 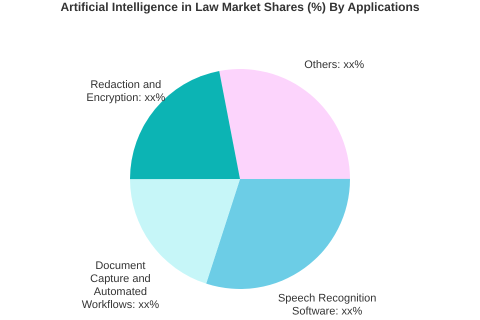 What do you see at coordinates (126, 91) in the screenshot?
I see `slice-label: Redaction and Encryption: xx%` at bounding box center [126, 91].